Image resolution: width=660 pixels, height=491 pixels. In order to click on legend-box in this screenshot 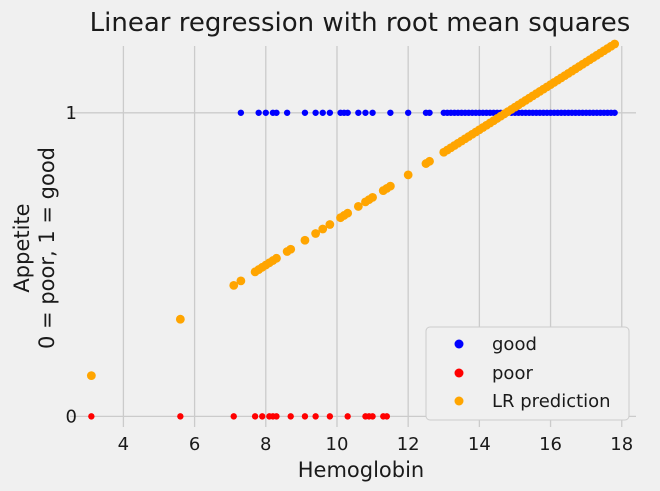, I will do `click(527, 373)`.